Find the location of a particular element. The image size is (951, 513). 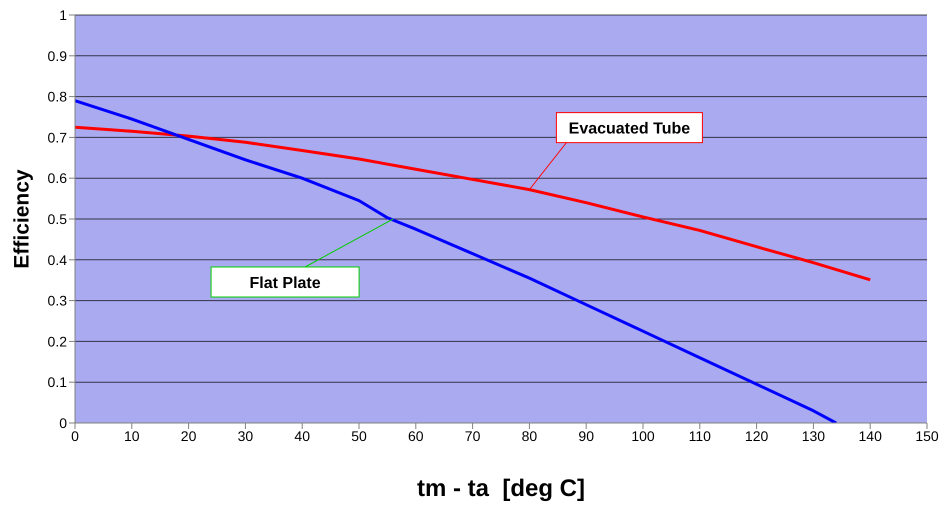

y-tick-label: 0.4 is located at coordinates (58, 260).